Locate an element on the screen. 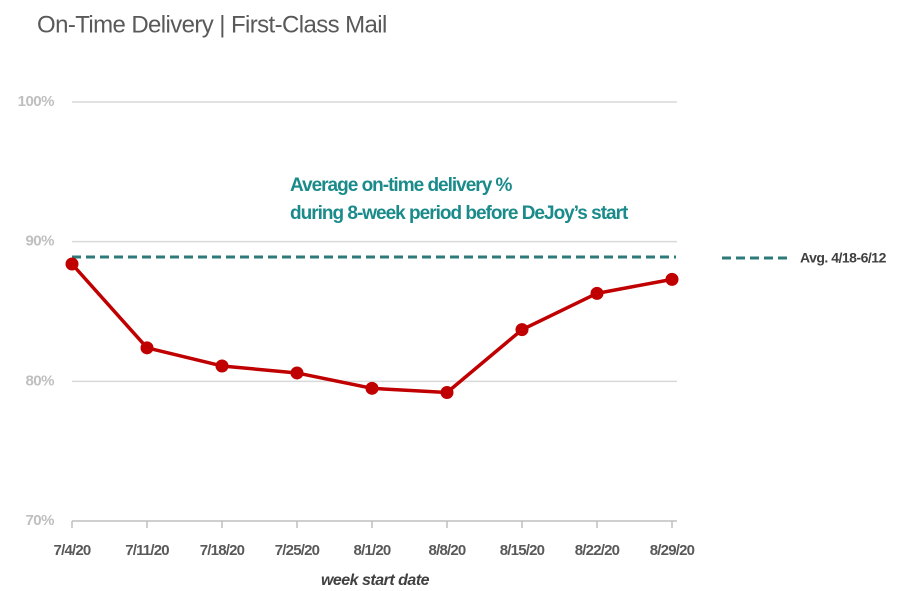  x-tick-label: 8/1/20 is located at coordinates (372, 550).